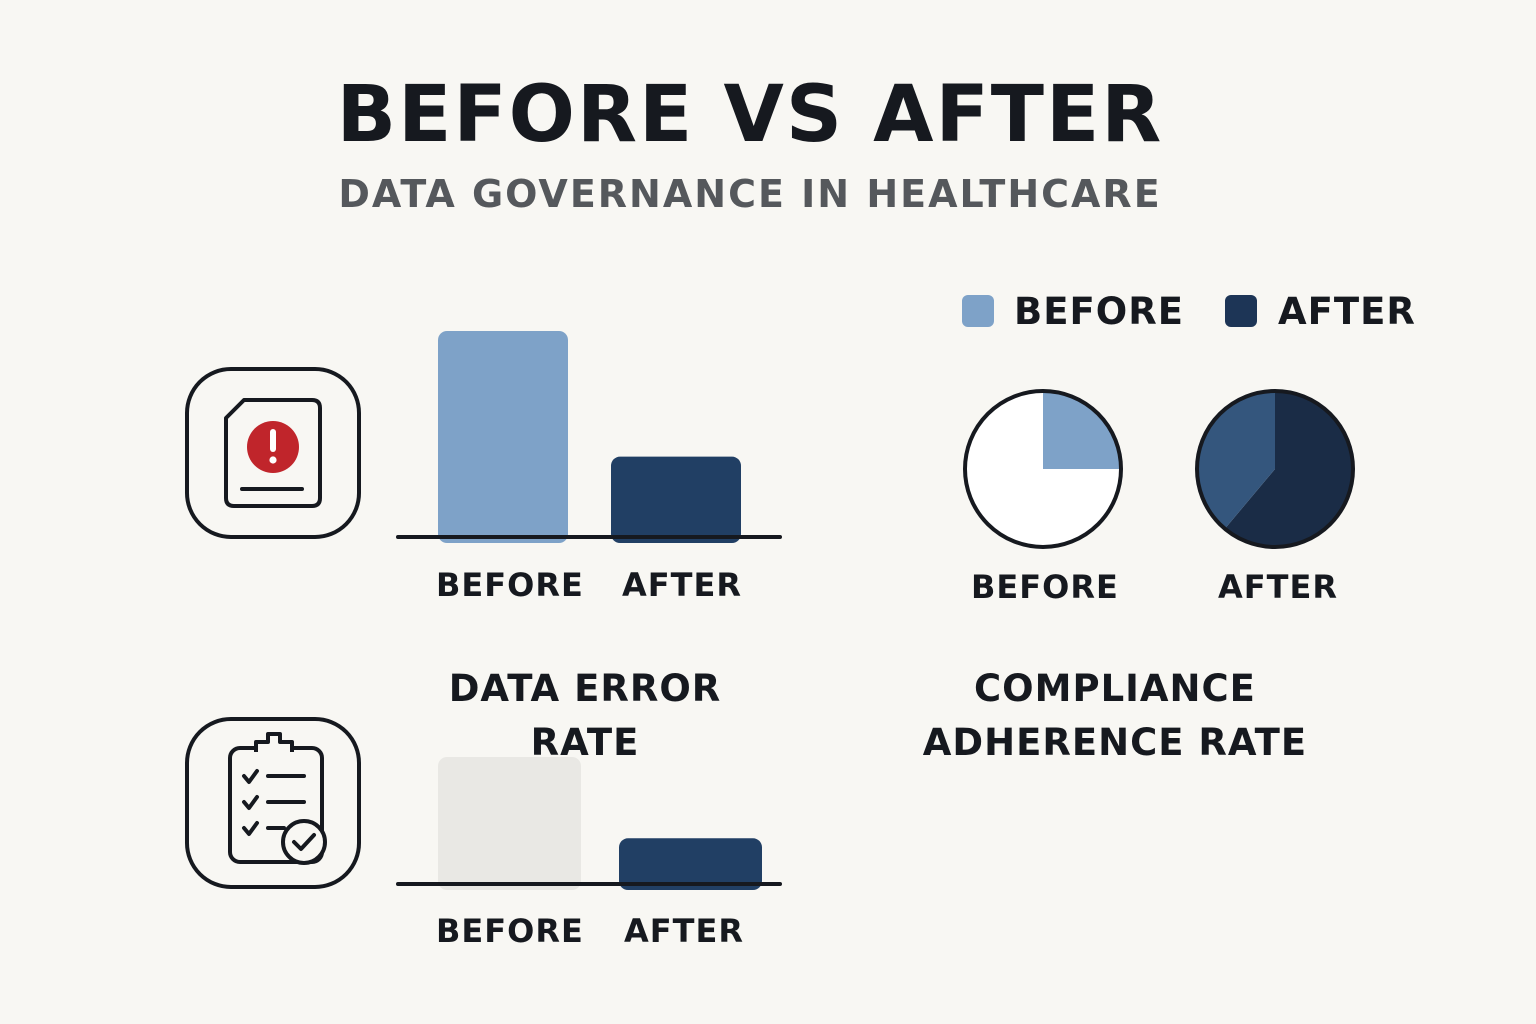 The width and height of the screenshot is (1536, 1024). Describe the element at coordinates (1082, 430) in the screenshot. I see `pie-before-slice` at that location.